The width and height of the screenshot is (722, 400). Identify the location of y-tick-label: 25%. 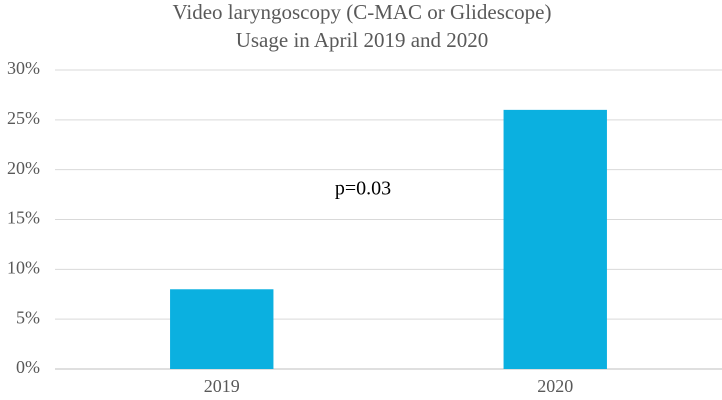
(23, 118).